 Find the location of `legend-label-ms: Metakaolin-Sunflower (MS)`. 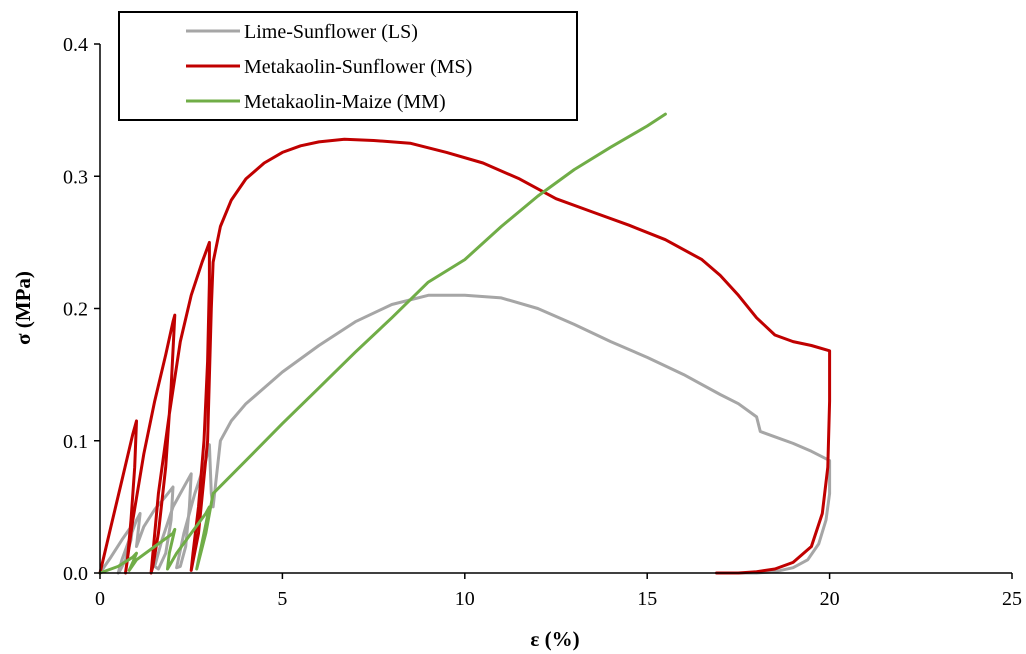

legend-label-ms: Metakaolin-Sunflower (MS) is located at coordinates (358, 67).